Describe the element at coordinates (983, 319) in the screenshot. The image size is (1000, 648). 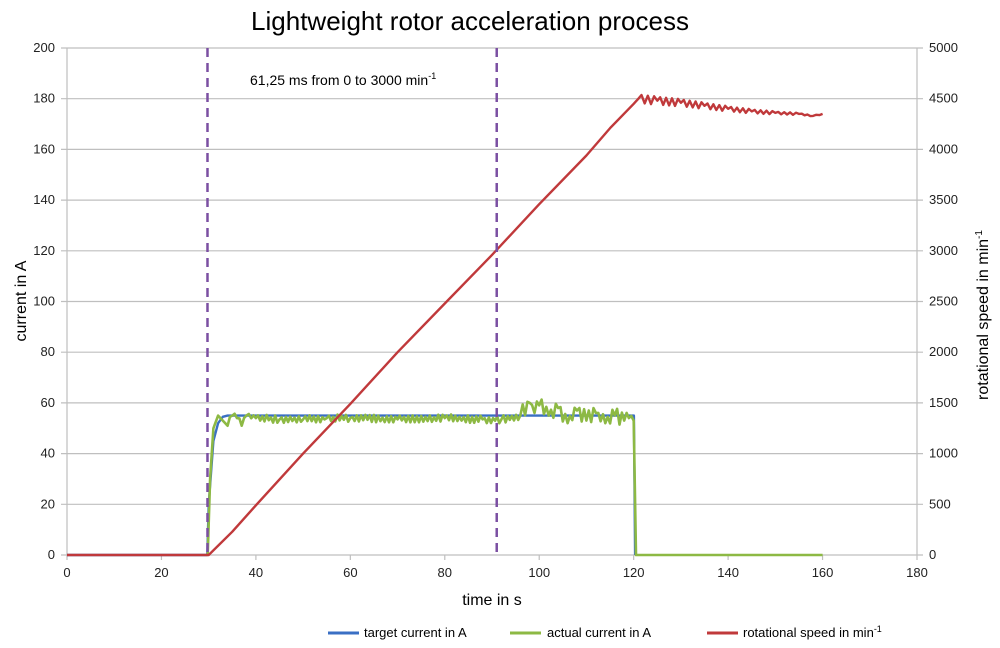
I see `y2-axis-label-main: rotational speed in min` at that location.